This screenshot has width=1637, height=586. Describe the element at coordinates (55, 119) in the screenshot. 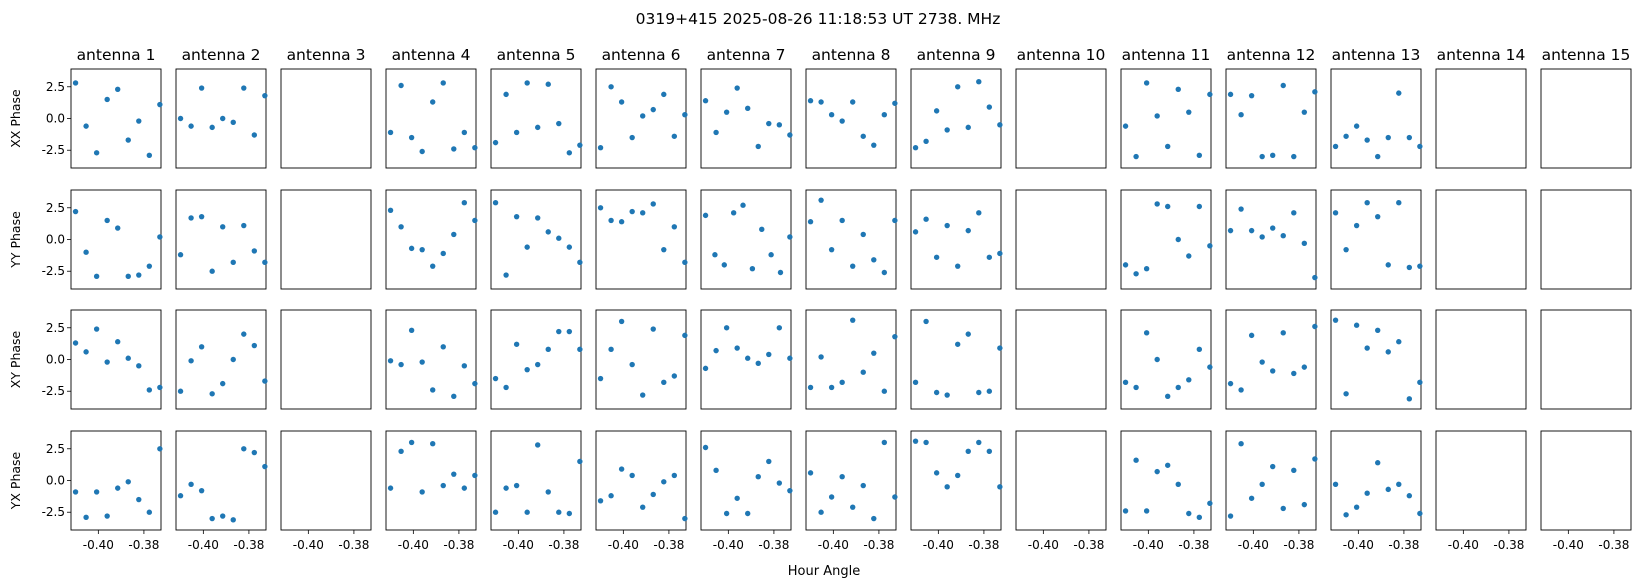

I see `y-tick-label: 0.0` at that location.